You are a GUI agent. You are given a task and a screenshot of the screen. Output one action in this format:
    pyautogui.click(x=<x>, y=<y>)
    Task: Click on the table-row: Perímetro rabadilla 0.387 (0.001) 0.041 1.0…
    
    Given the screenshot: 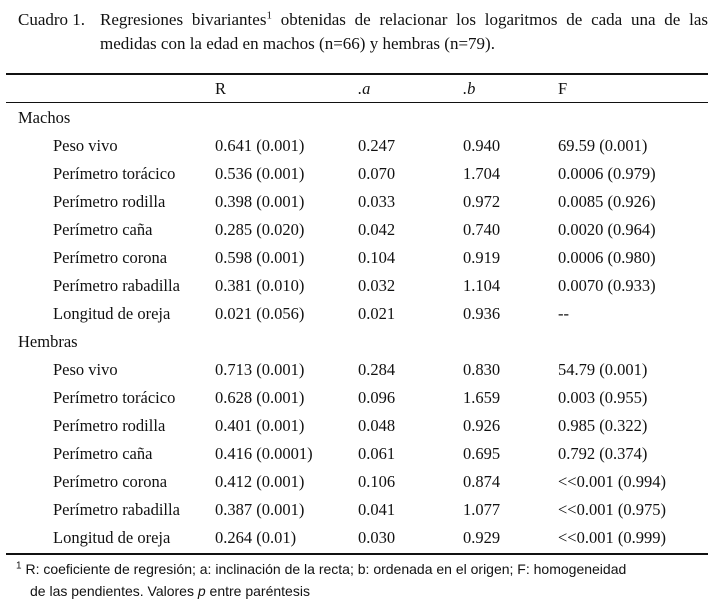 What is the action you would take?
    pyautogui.click(x=362, y=510)
    